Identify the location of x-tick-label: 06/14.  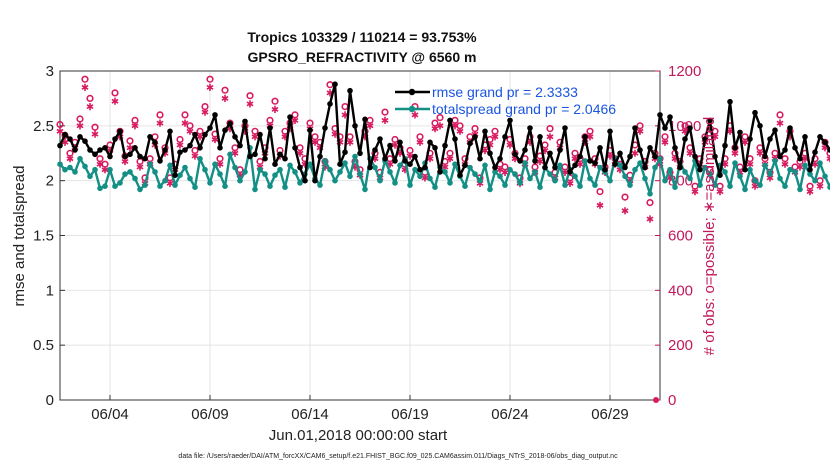
(310, 414).